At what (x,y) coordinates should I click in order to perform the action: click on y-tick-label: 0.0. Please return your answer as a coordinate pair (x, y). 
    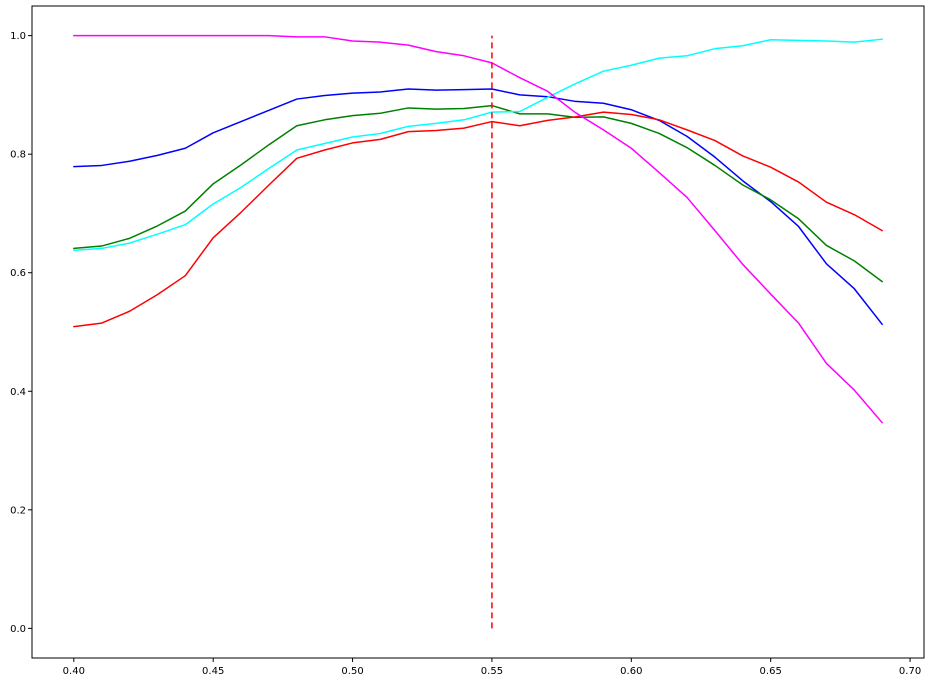
    Looking at the image, I should click on (18, 629).